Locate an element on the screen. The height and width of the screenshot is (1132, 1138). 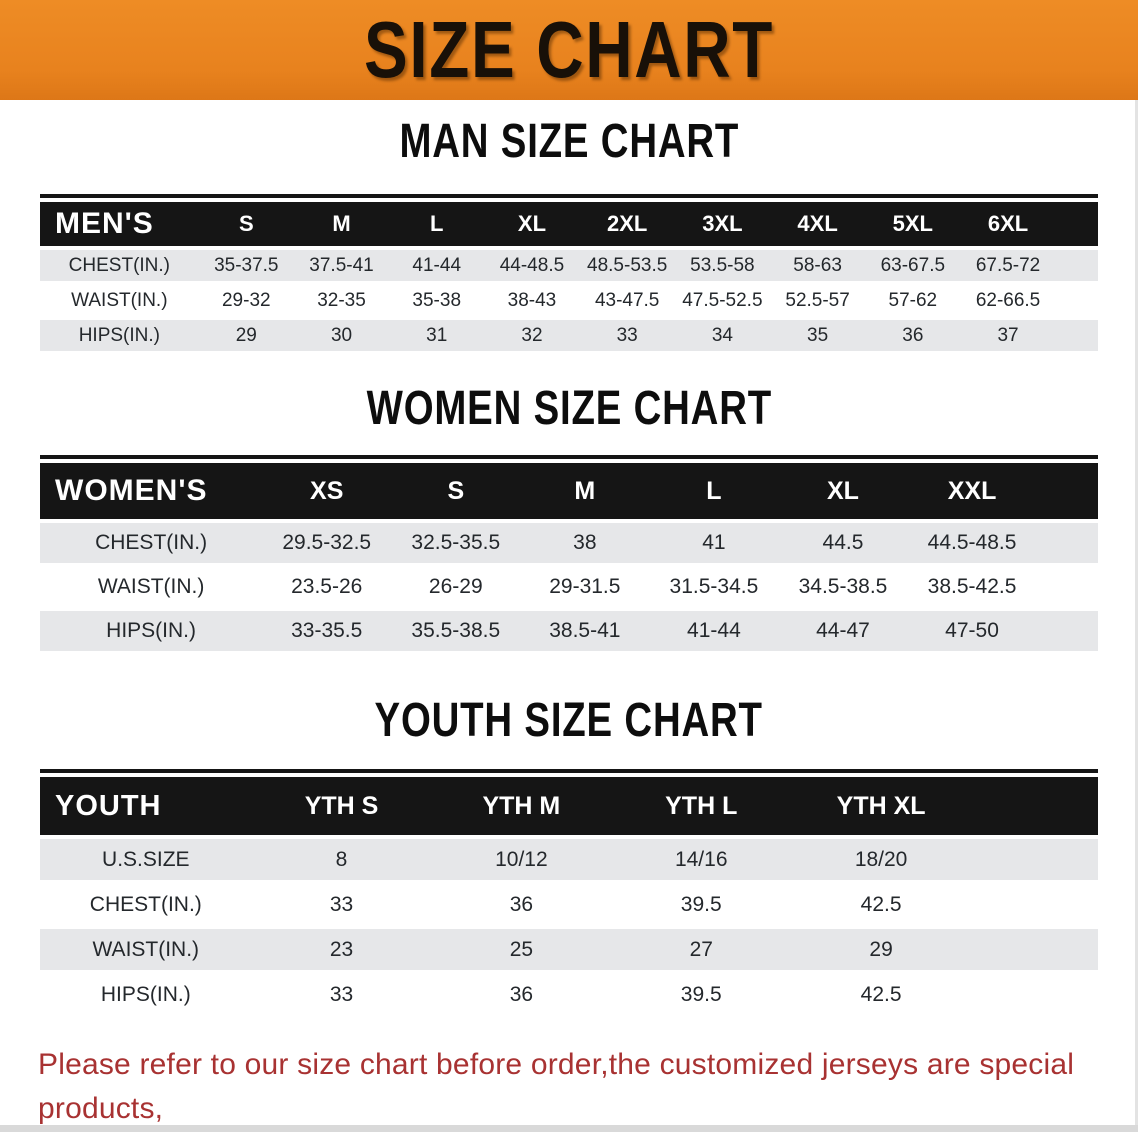
men-section-heading: MAN SIZE CHART is located at coordinates (569, 142).